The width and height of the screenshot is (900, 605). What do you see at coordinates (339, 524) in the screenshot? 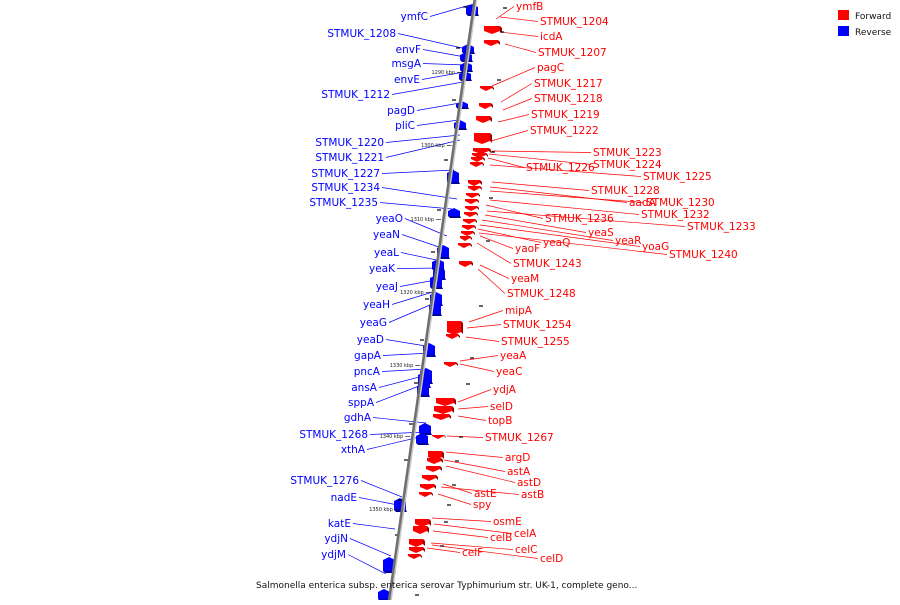
I see `reverse-gene-label-kate: katE` at bounding box center [339, 524].